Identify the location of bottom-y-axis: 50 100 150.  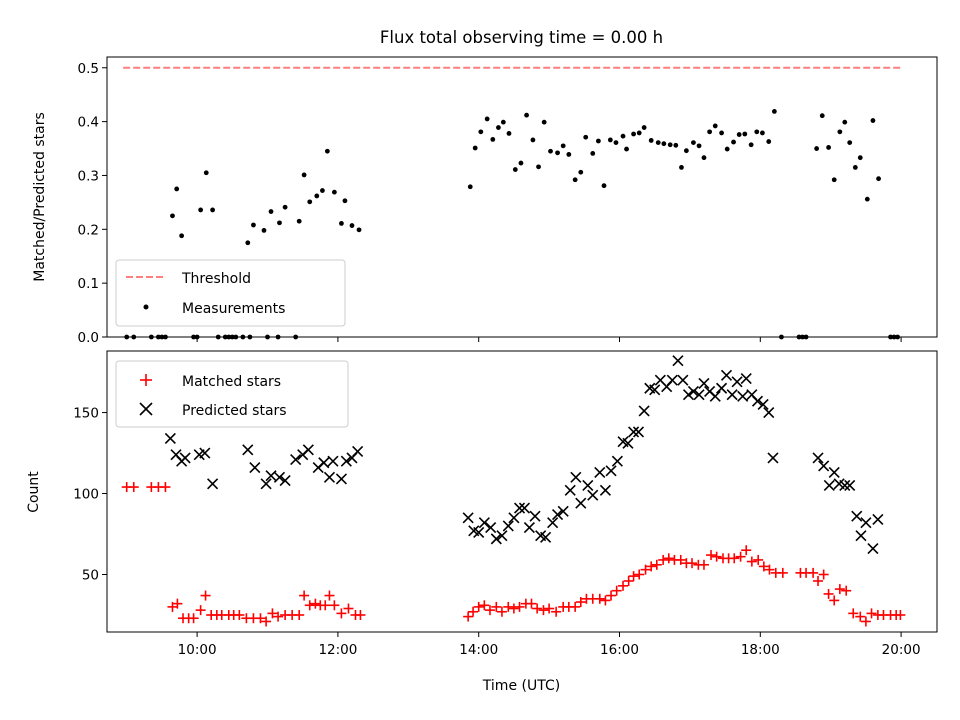
(90, 495).